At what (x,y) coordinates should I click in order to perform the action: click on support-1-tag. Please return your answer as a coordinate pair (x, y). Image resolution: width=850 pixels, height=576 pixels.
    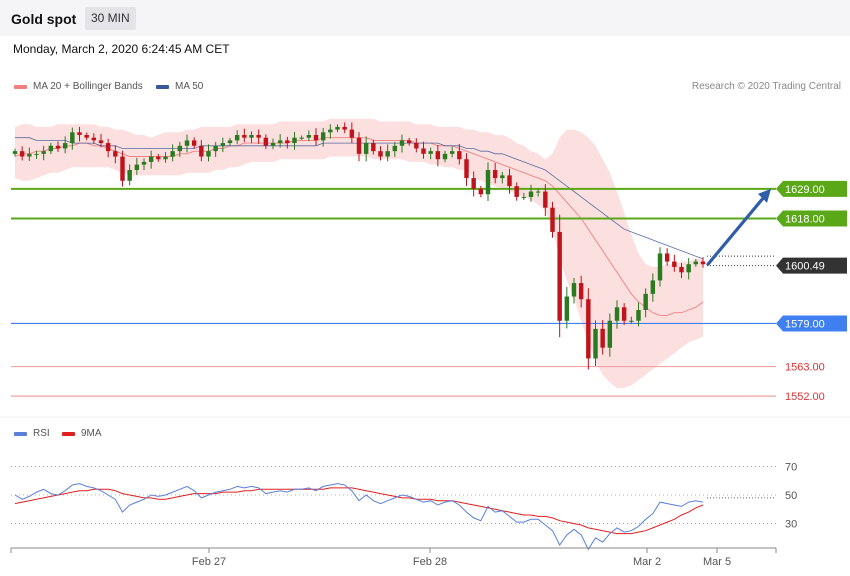
    Looking at the image, I should click on (811, 323).